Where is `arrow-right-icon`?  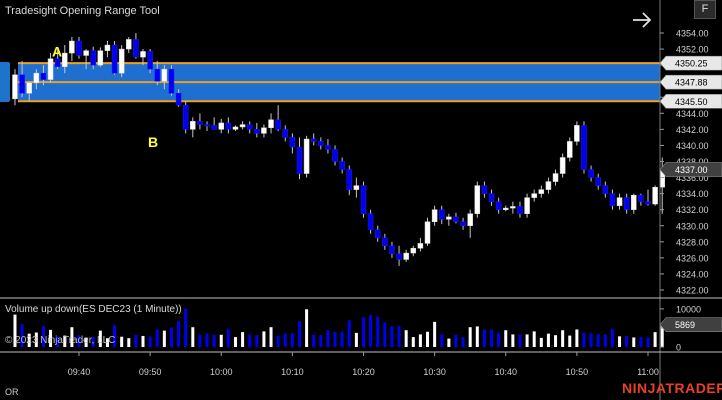 arrow-right-icon is located at coordinates (642, 20).